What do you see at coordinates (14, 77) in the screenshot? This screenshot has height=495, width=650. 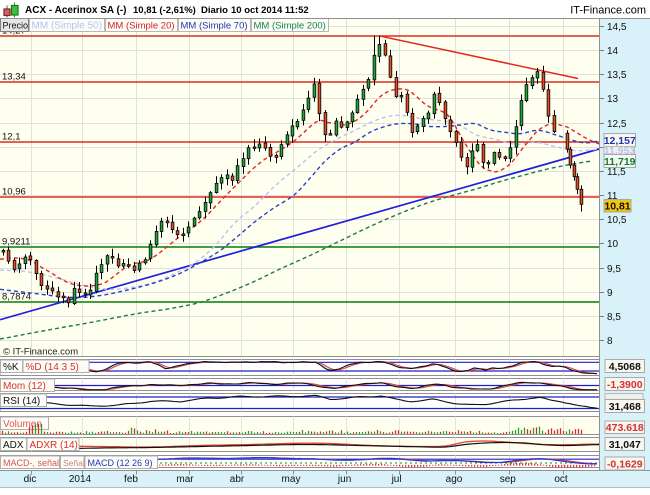 I see `svg-text: 13,34` at bounding box center [14, 77].